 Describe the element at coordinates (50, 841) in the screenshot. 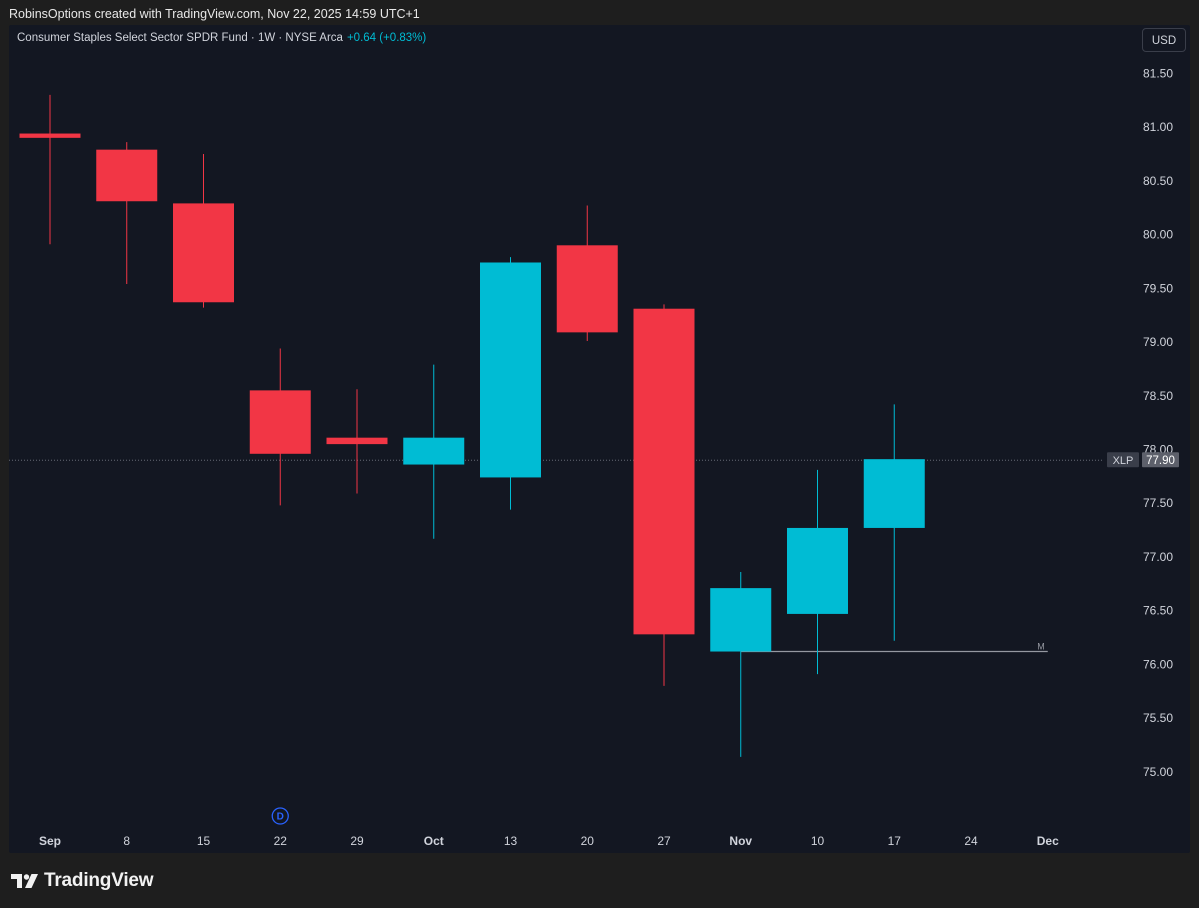

I see `x-tick-label: Sep` at that location.